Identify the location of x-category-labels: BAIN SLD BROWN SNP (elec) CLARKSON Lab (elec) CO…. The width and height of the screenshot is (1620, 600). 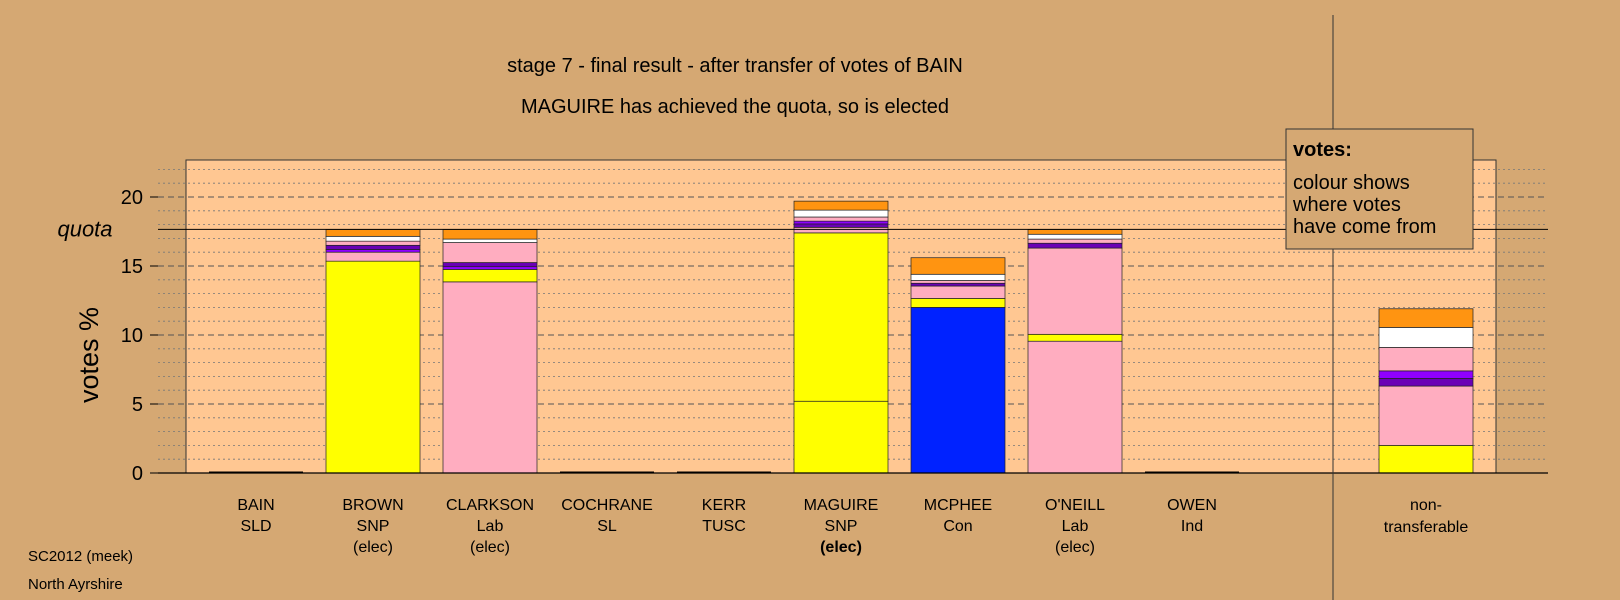
(727, 526).